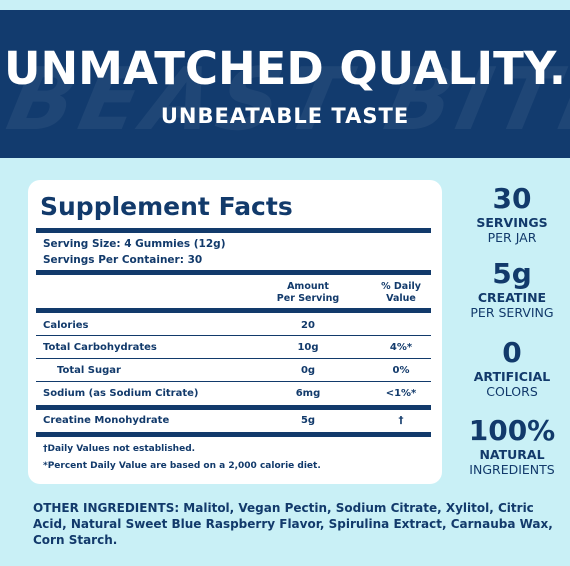 The width and height of the screenshot is (570, 566). I want to click on nutrient-label: Total Carbohydrates, so click(100, 347).